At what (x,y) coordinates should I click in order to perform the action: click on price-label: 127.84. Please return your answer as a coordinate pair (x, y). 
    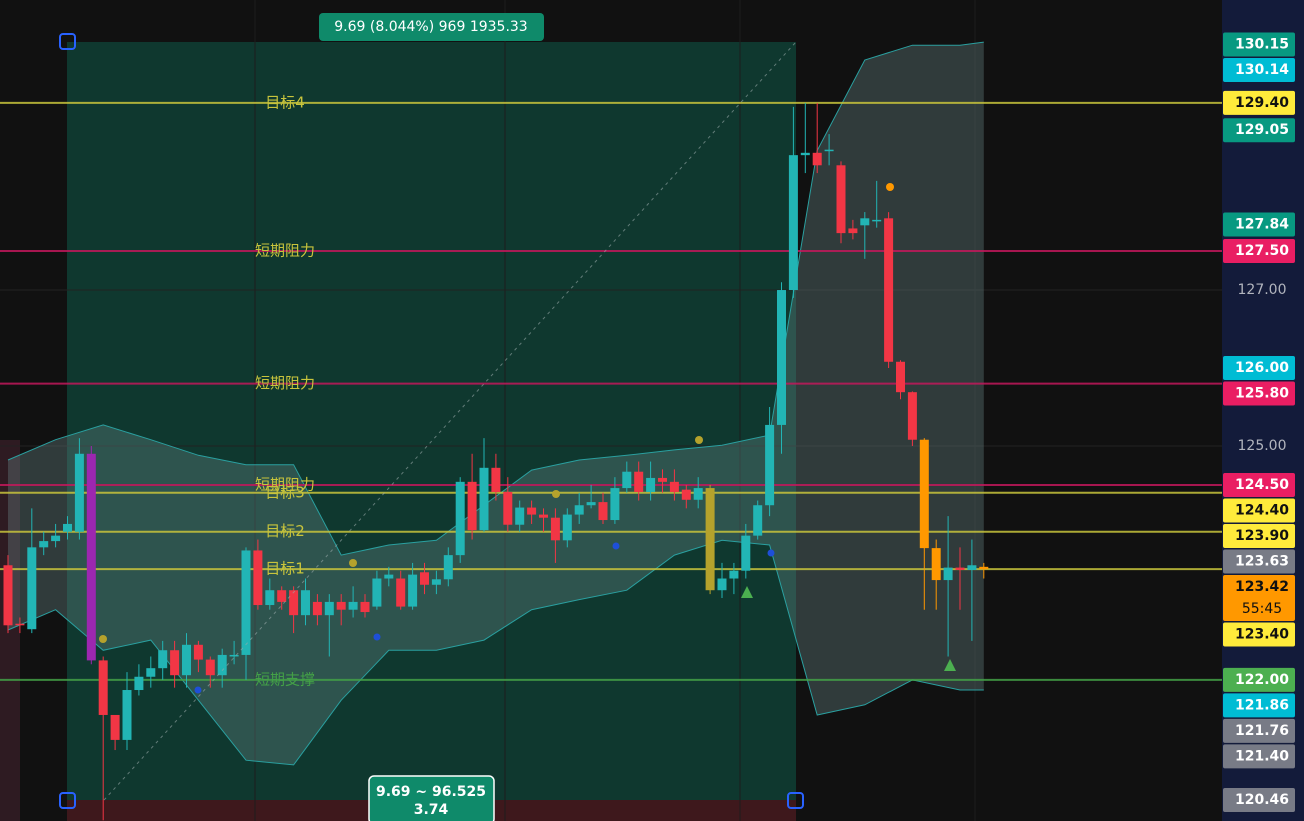
    Looking at the image, I should click on (1262, 225).